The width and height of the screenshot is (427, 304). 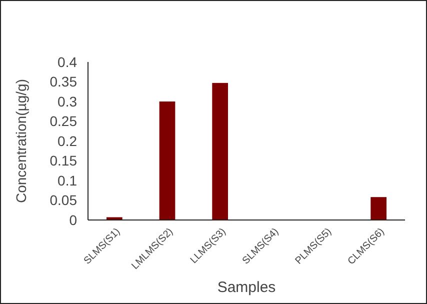 What do you see at coordinates (68, 180) in the screenshot?
I see `y-tick-label: 0.1` at bounding box center [68, 180].